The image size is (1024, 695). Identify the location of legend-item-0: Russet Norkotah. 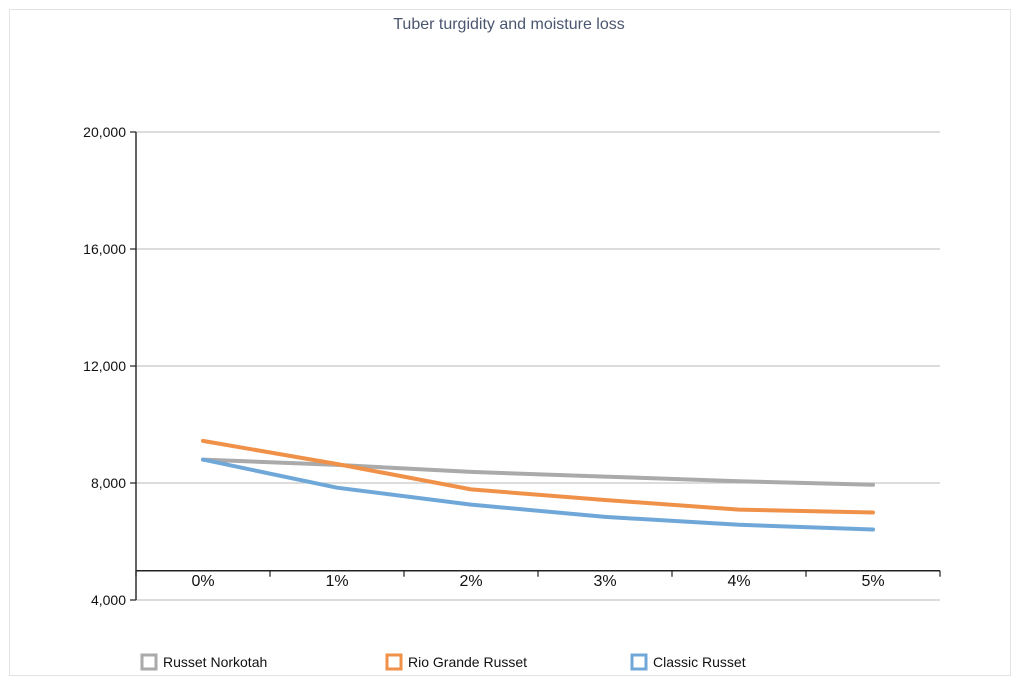
(203, 662).